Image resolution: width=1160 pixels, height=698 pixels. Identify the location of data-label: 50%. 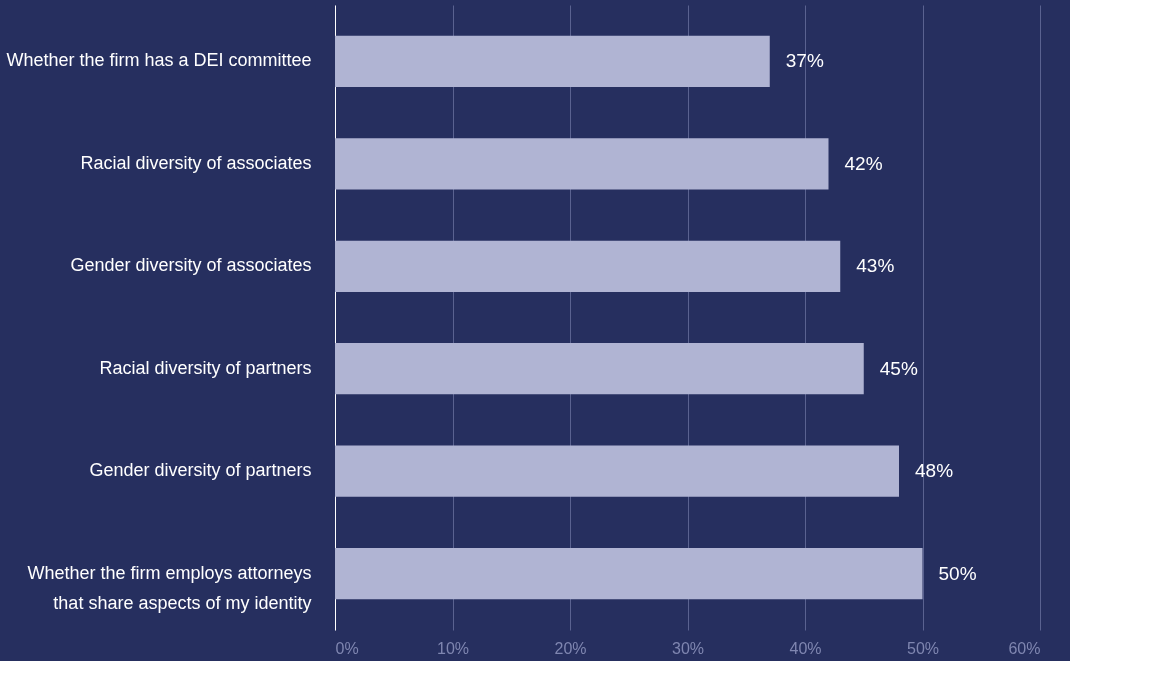
(957, 573).